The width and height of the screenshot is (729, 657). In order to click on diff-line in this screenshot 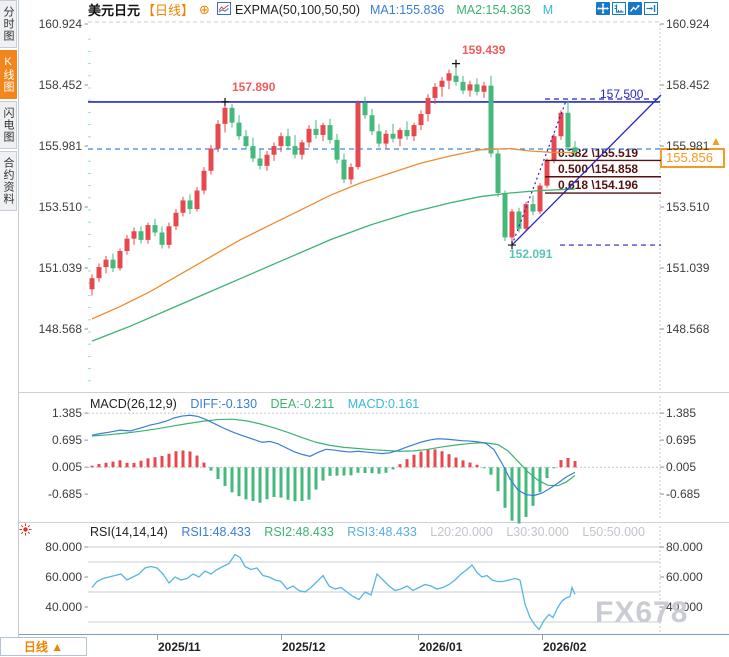, I will do `click(333, 455)`.